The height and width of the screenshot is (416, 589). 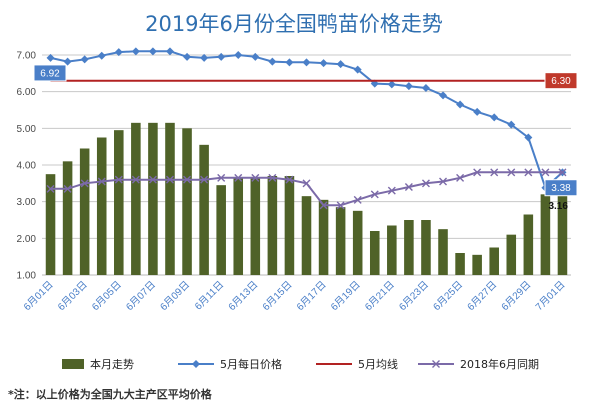 I want to click on legend-item: 5月每日价格, so click(x=230, y=364).